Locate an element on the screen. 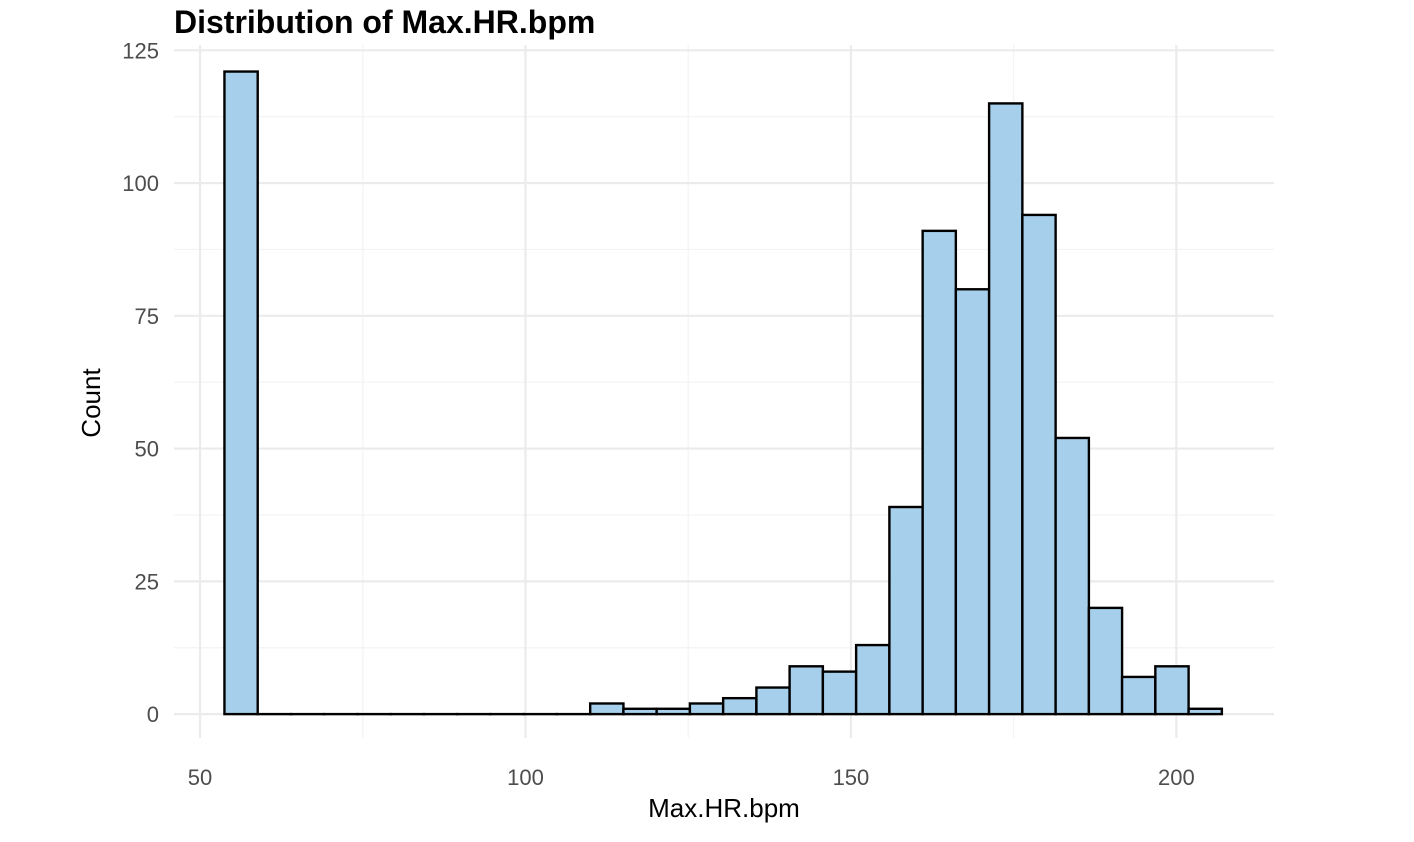 The width and height of the screenshot is (1414, 842). x-tick-label: 150 is located at coordinates (851, 777).